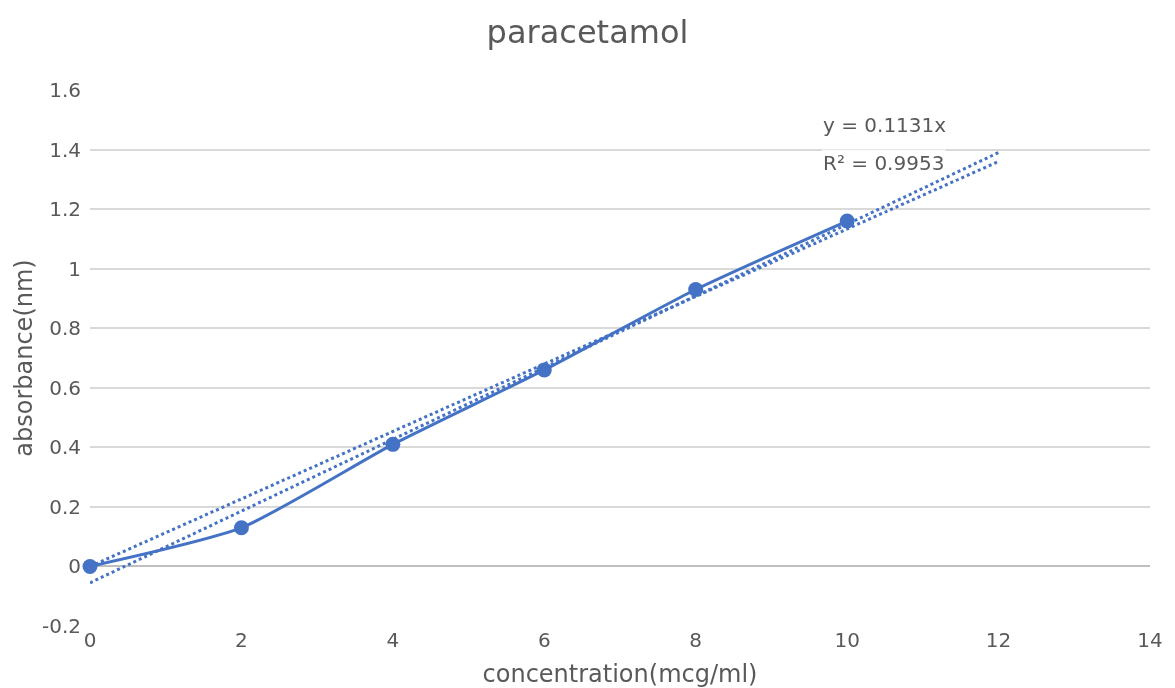  What do you see at coordinates (65, 387) in the screenshot?
I see `y-tick-label: 0.6` at bounding box center [65, 387].